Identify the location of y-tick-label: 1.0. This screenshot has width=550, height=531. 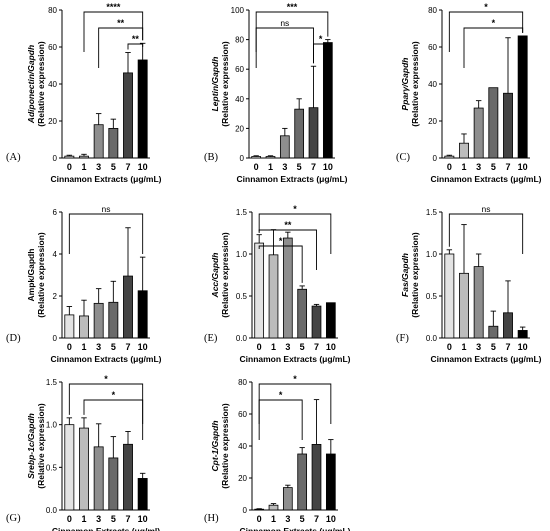
(52, 425).